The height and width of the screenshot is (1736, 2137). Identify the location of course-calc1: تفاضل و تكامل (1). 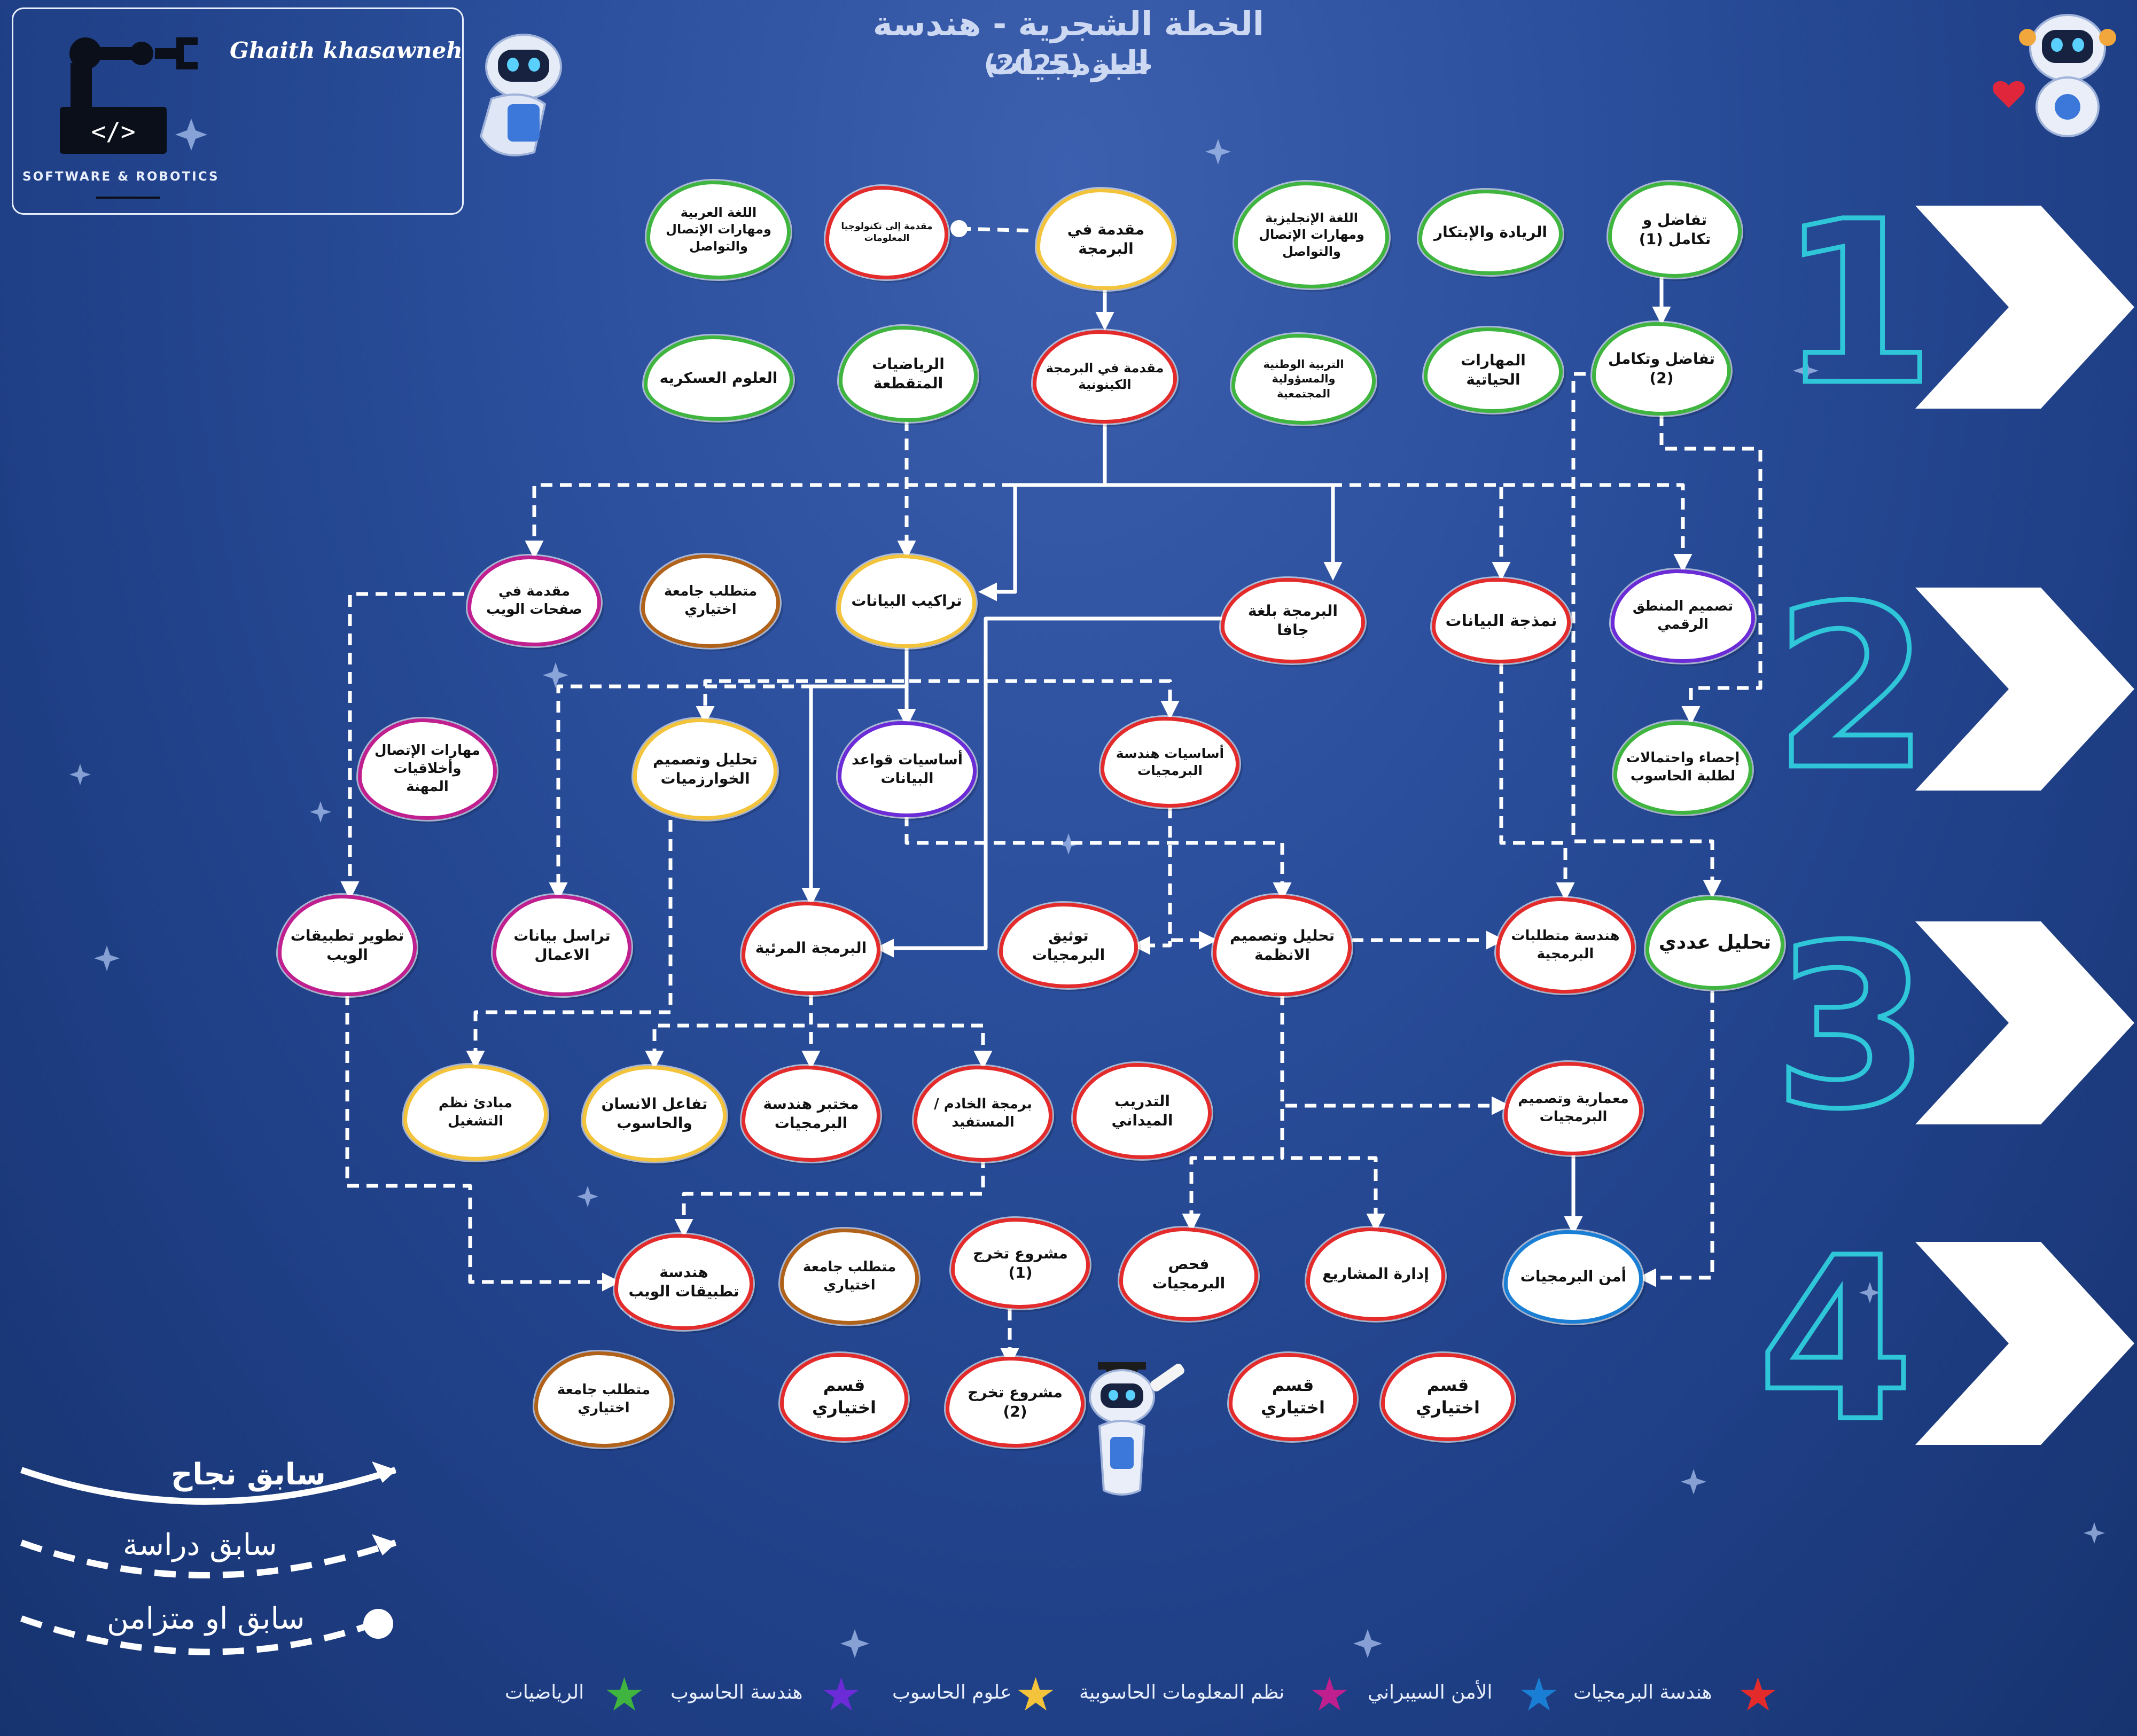
(1675, 230).